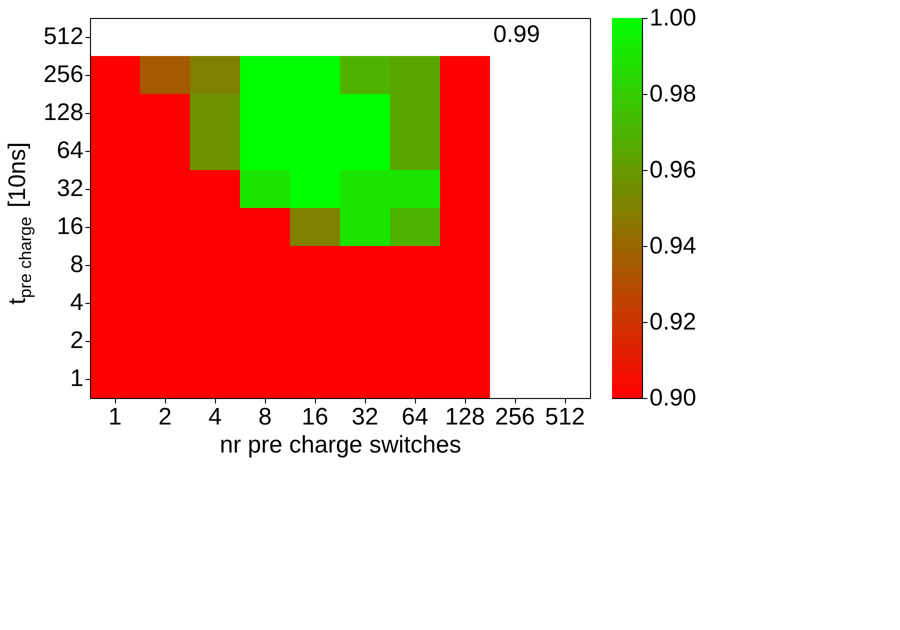 Image resolution: width=900 pixels, height=630 pixels. Describe the element at coordinates (465, 417) in the screenshot. I see `x-tick-label: 128` at that location.